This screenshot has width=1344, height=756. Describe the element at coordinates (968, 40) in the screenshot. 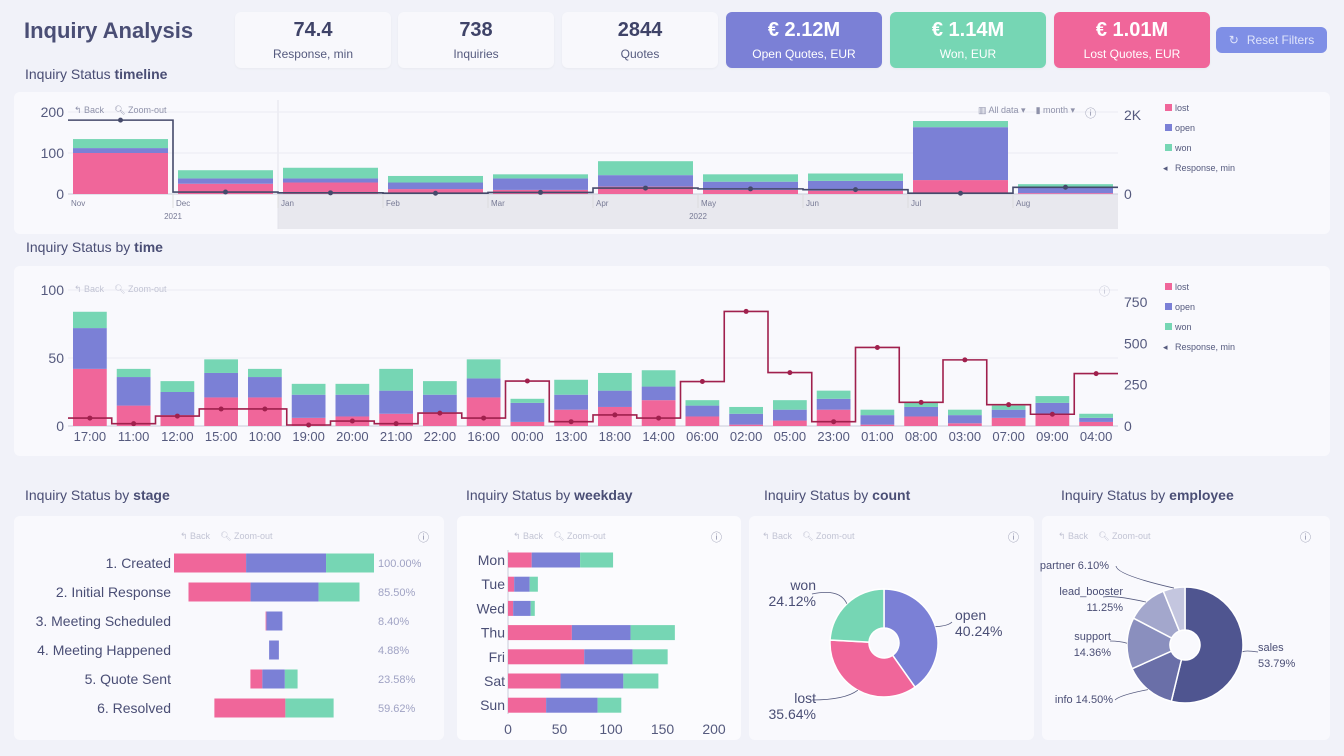

I see `kpi-won: € 1.14M Won, EUR` at that location.